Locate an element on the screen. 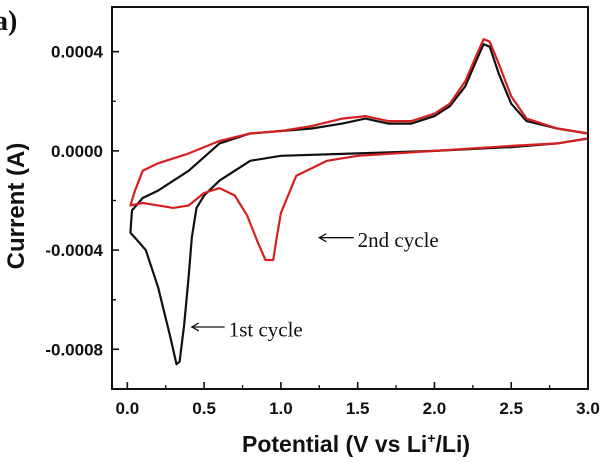 The width and height of the screenshot is (604, 462). y-axis-ticks: 0.0004 0.0000 -0.0004 -0.0008 is located at coordinates (82, 201).